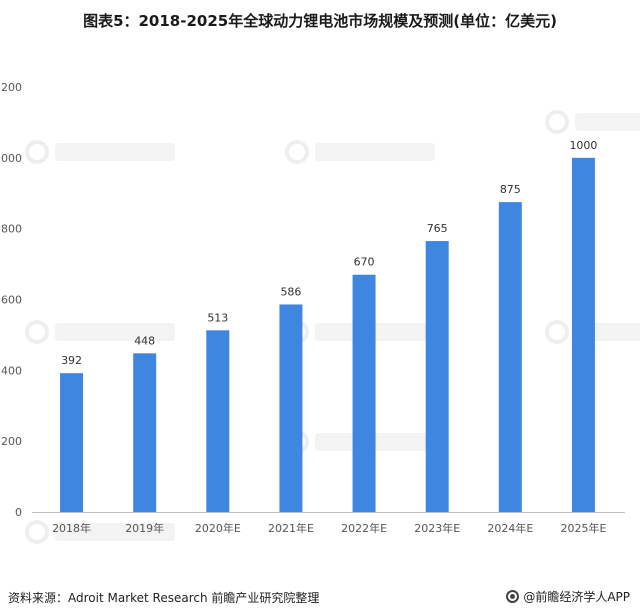  Describe the element at coordinates (510, 528) in the screenshot. I see `x-tick-label: 2024年E` at that location.